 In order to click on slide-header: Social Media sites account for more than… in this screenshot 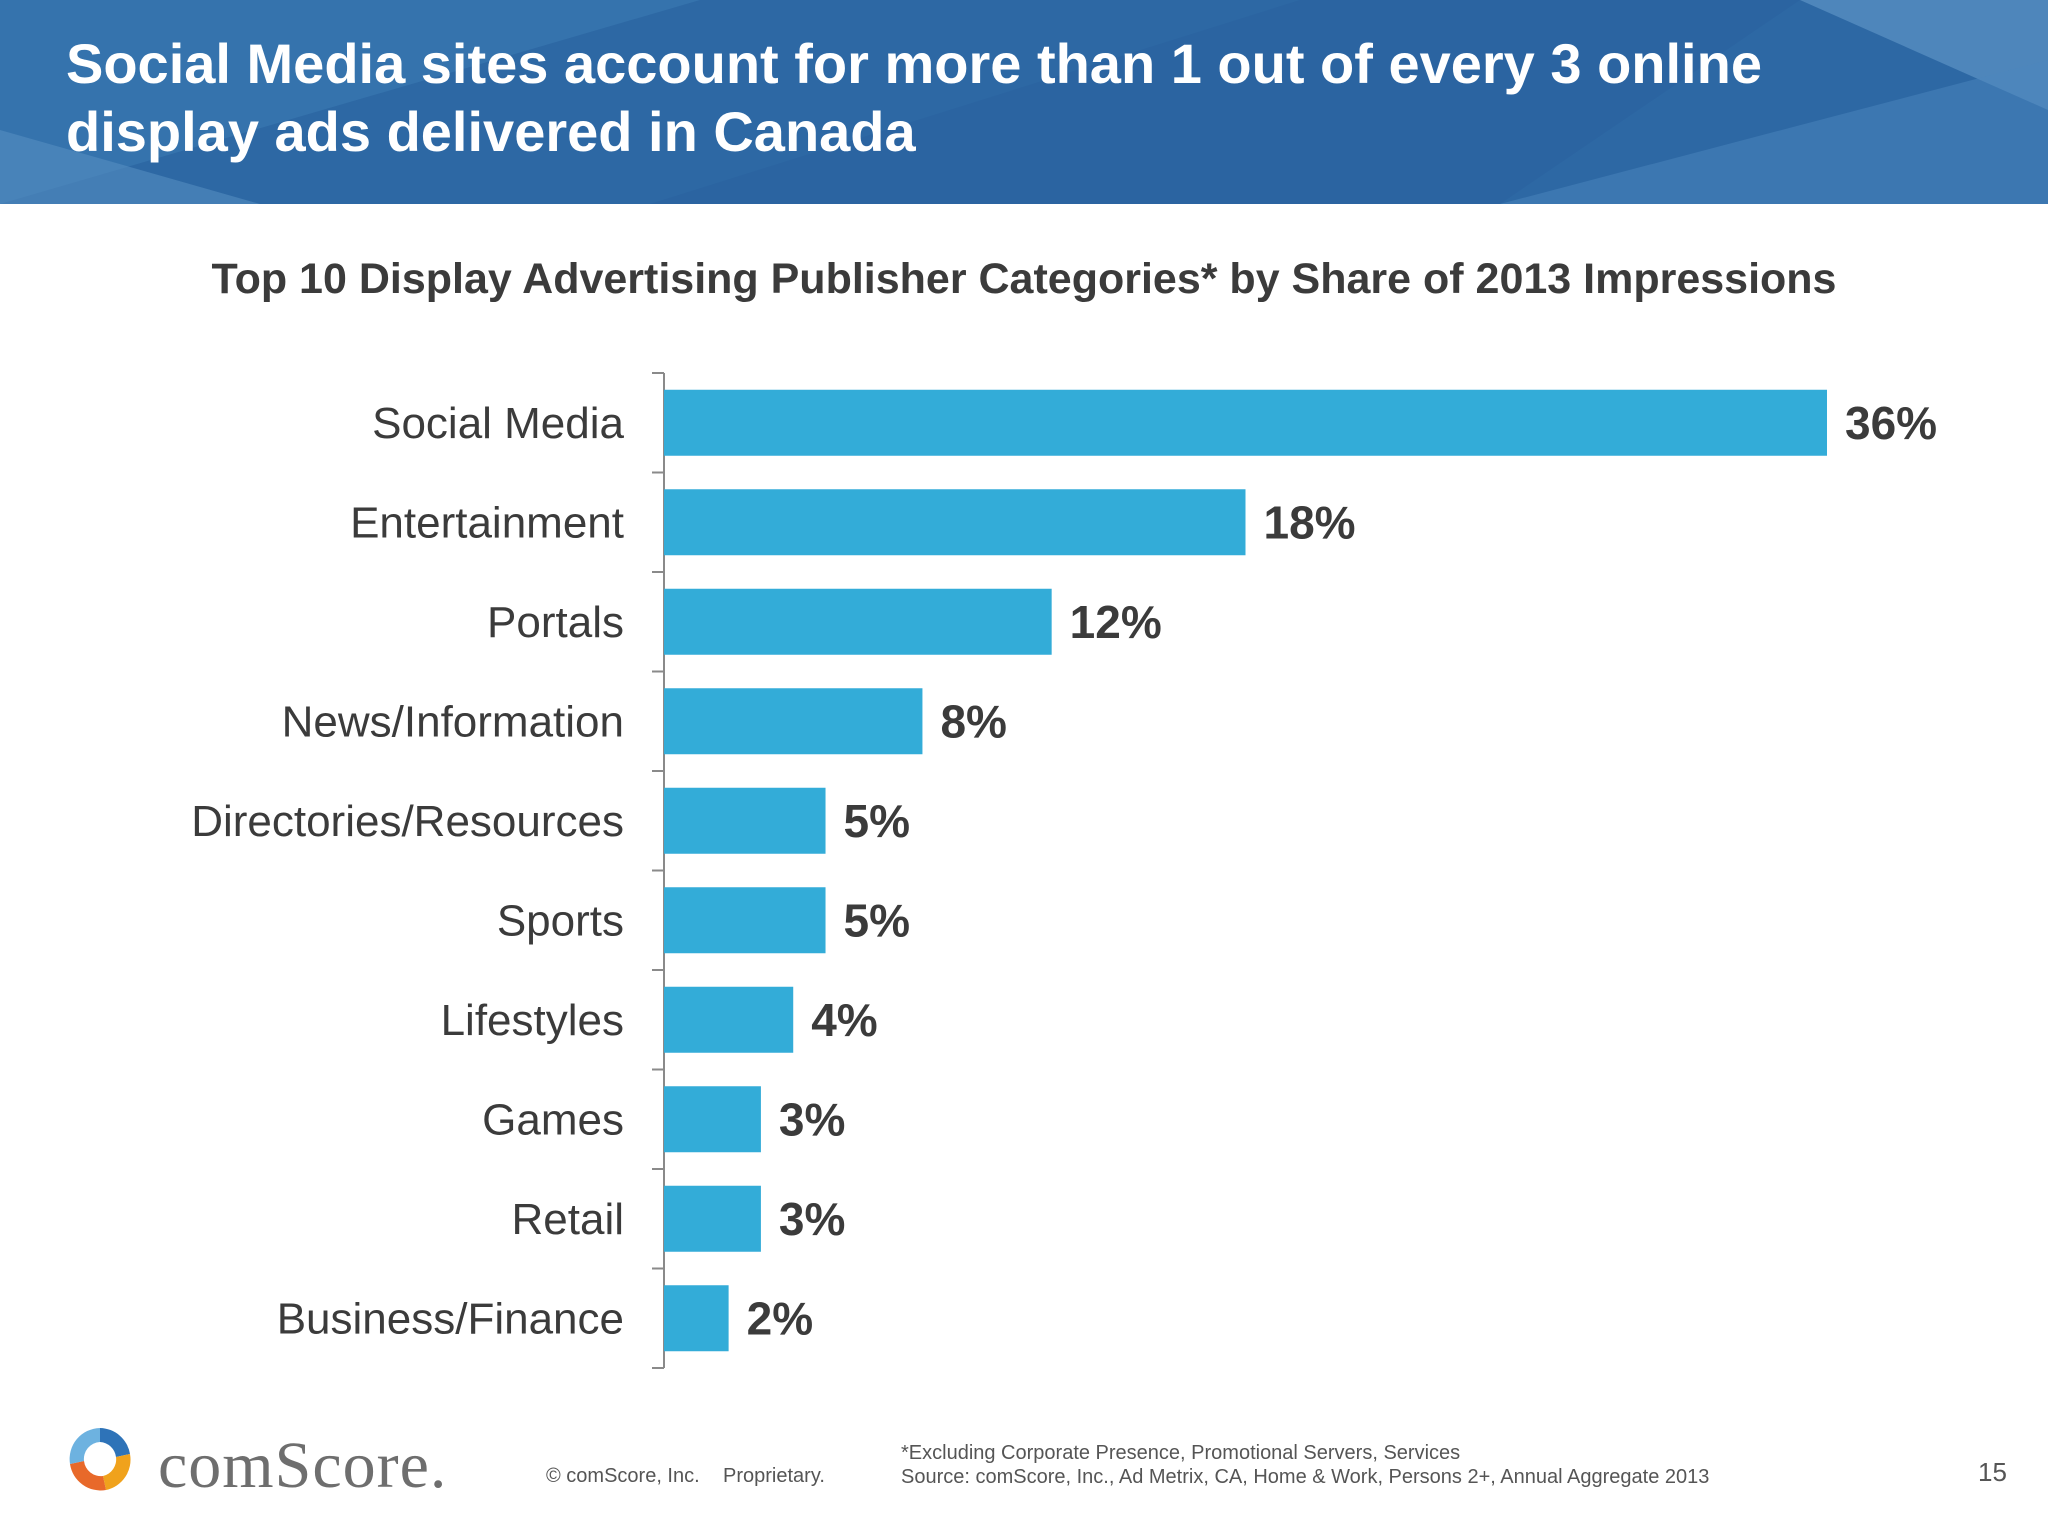, I will do `click(1024, 102)`.